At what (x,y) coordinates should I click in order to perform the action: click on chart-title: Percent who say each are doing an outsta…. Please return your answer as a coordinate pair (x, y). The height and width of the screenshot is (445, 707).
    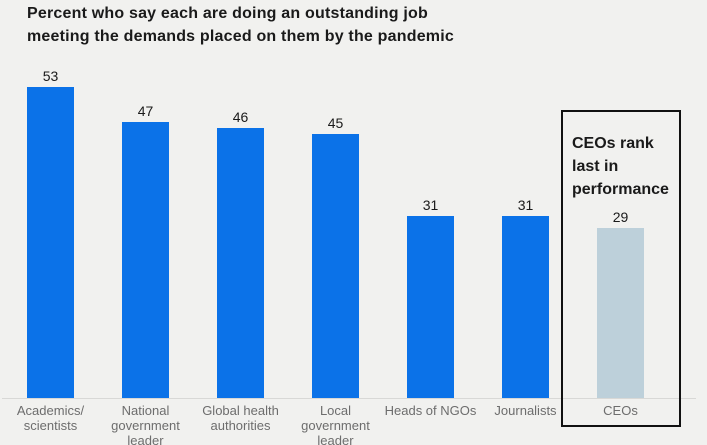
    Looking at the image, I should click on (240, 25).